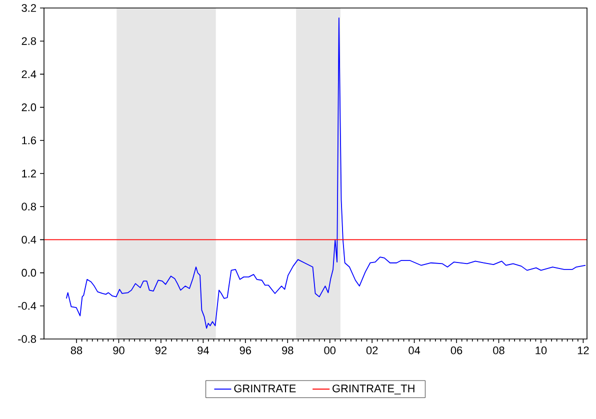 The height and width of the screenshot is (419, 596). Describe the element at coordinates (414, 350) in the screenshot. I see `x-tick-label: 04` at that location.